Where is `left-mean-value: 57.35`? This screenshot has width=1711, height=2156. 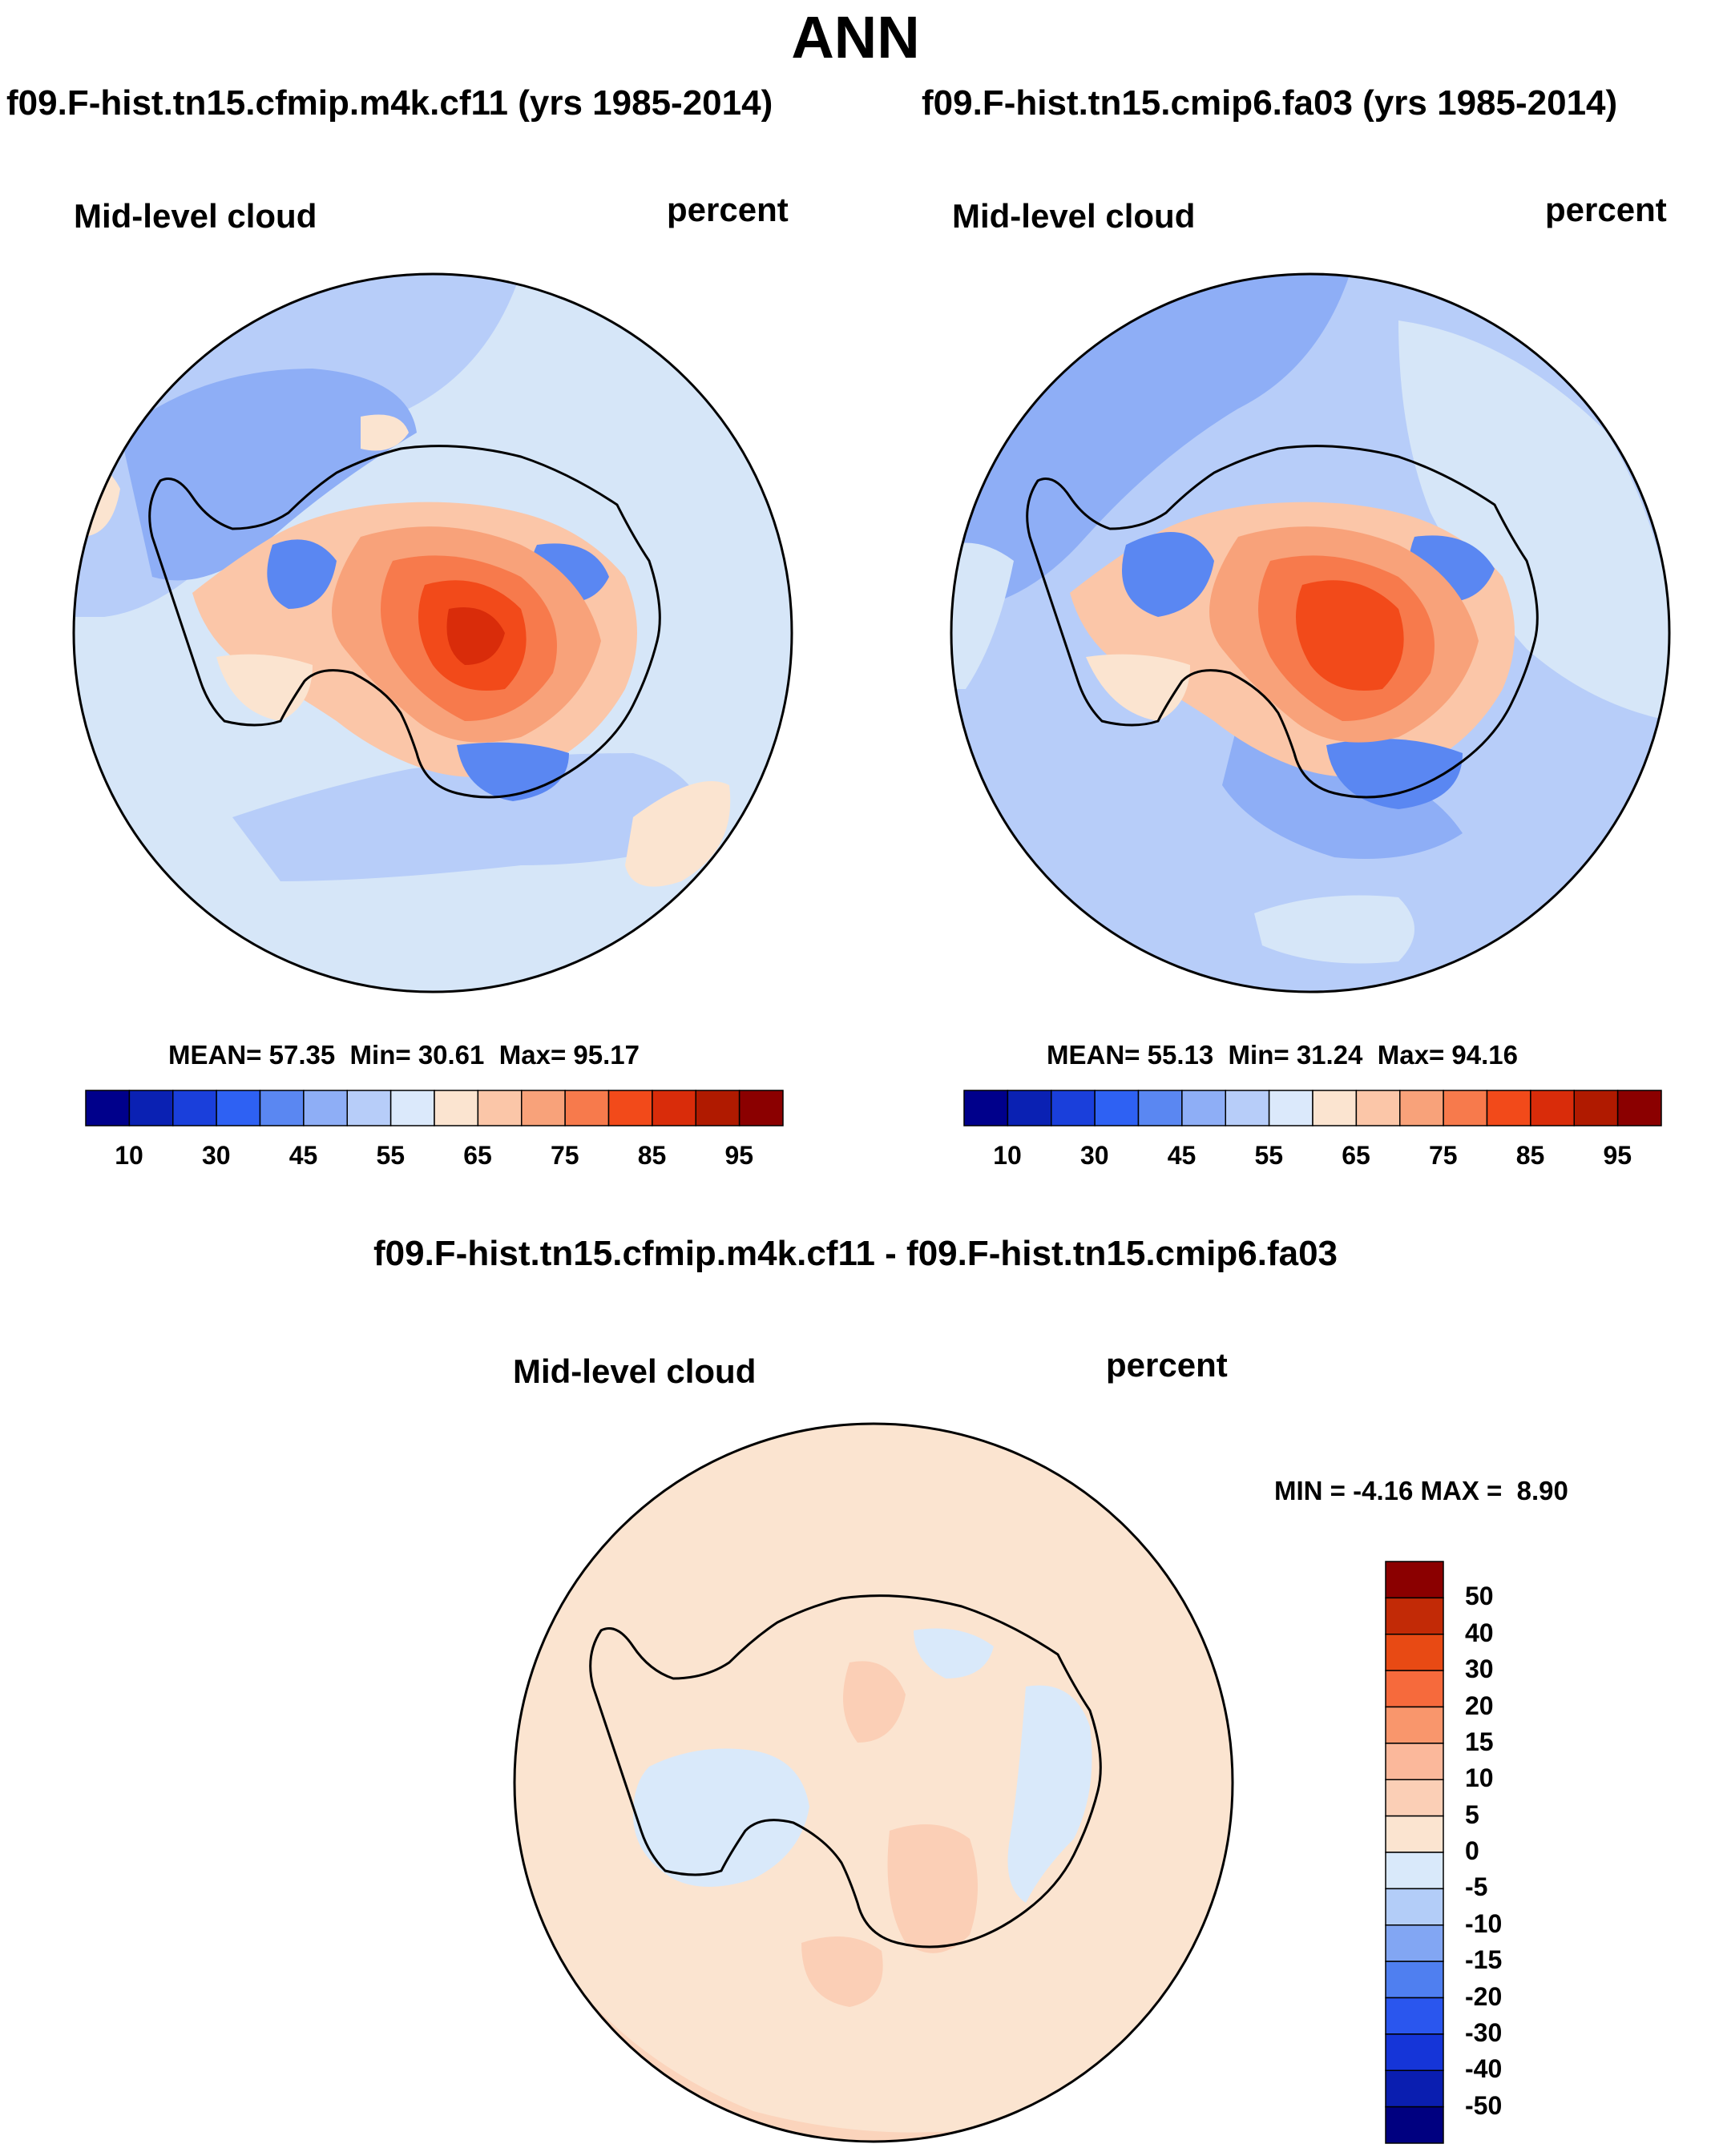 left-mean-value: 57.35 is located at coordinates (302, 1055).